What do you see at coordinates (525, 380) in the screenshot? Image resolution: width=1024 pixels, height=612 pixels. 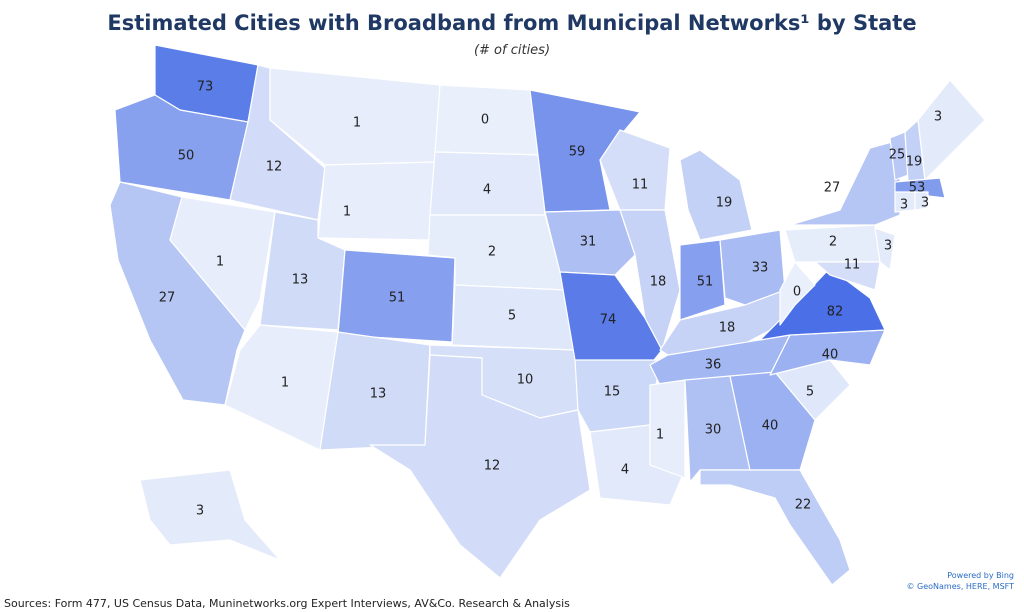 I see `state-value: 10` at bounding box center [525, 380].